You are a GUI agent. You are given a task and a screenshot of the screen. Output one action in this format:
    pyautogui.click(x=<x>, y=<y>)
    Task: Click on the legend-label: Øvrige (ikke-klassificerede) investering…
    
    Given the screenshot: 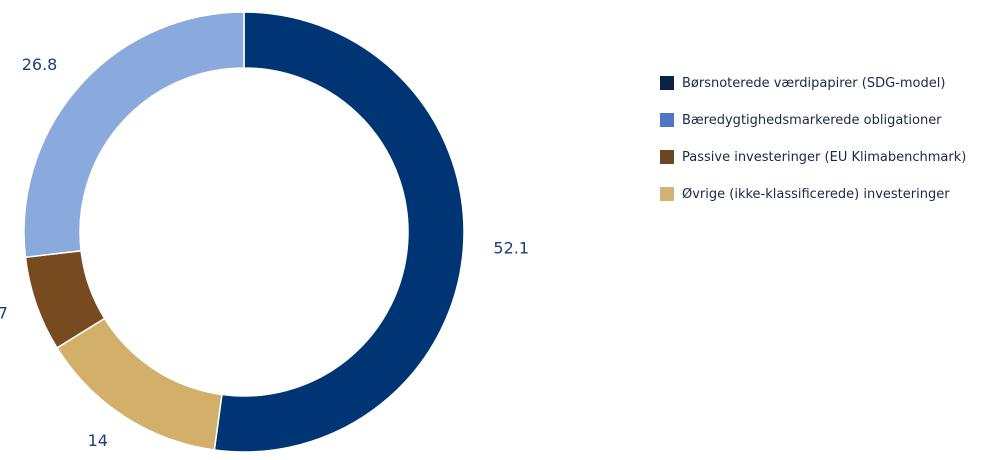 What is the action you would take?
    pyautogui.click(x=816, y=194)
    